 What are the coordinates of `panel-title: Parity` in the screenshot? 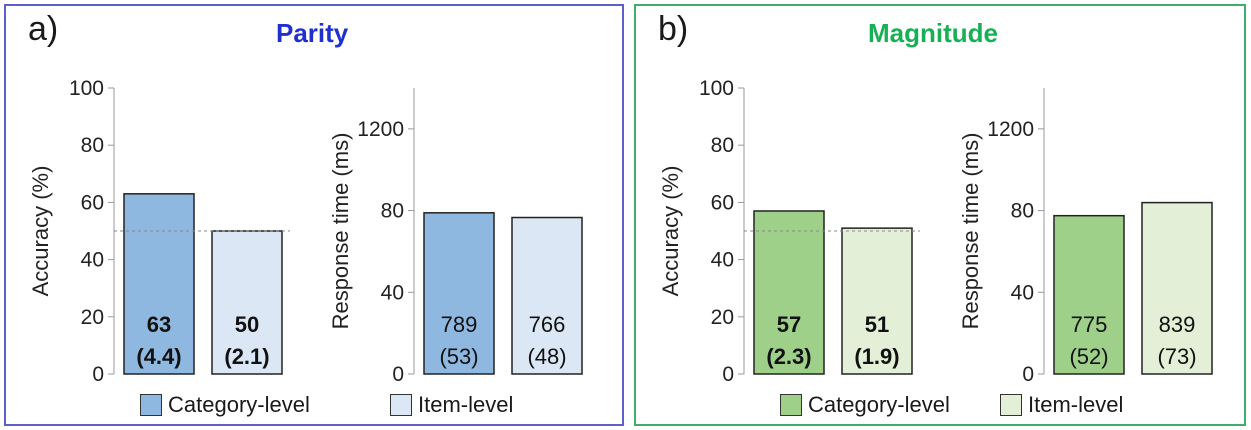 It's located at (312, 33).